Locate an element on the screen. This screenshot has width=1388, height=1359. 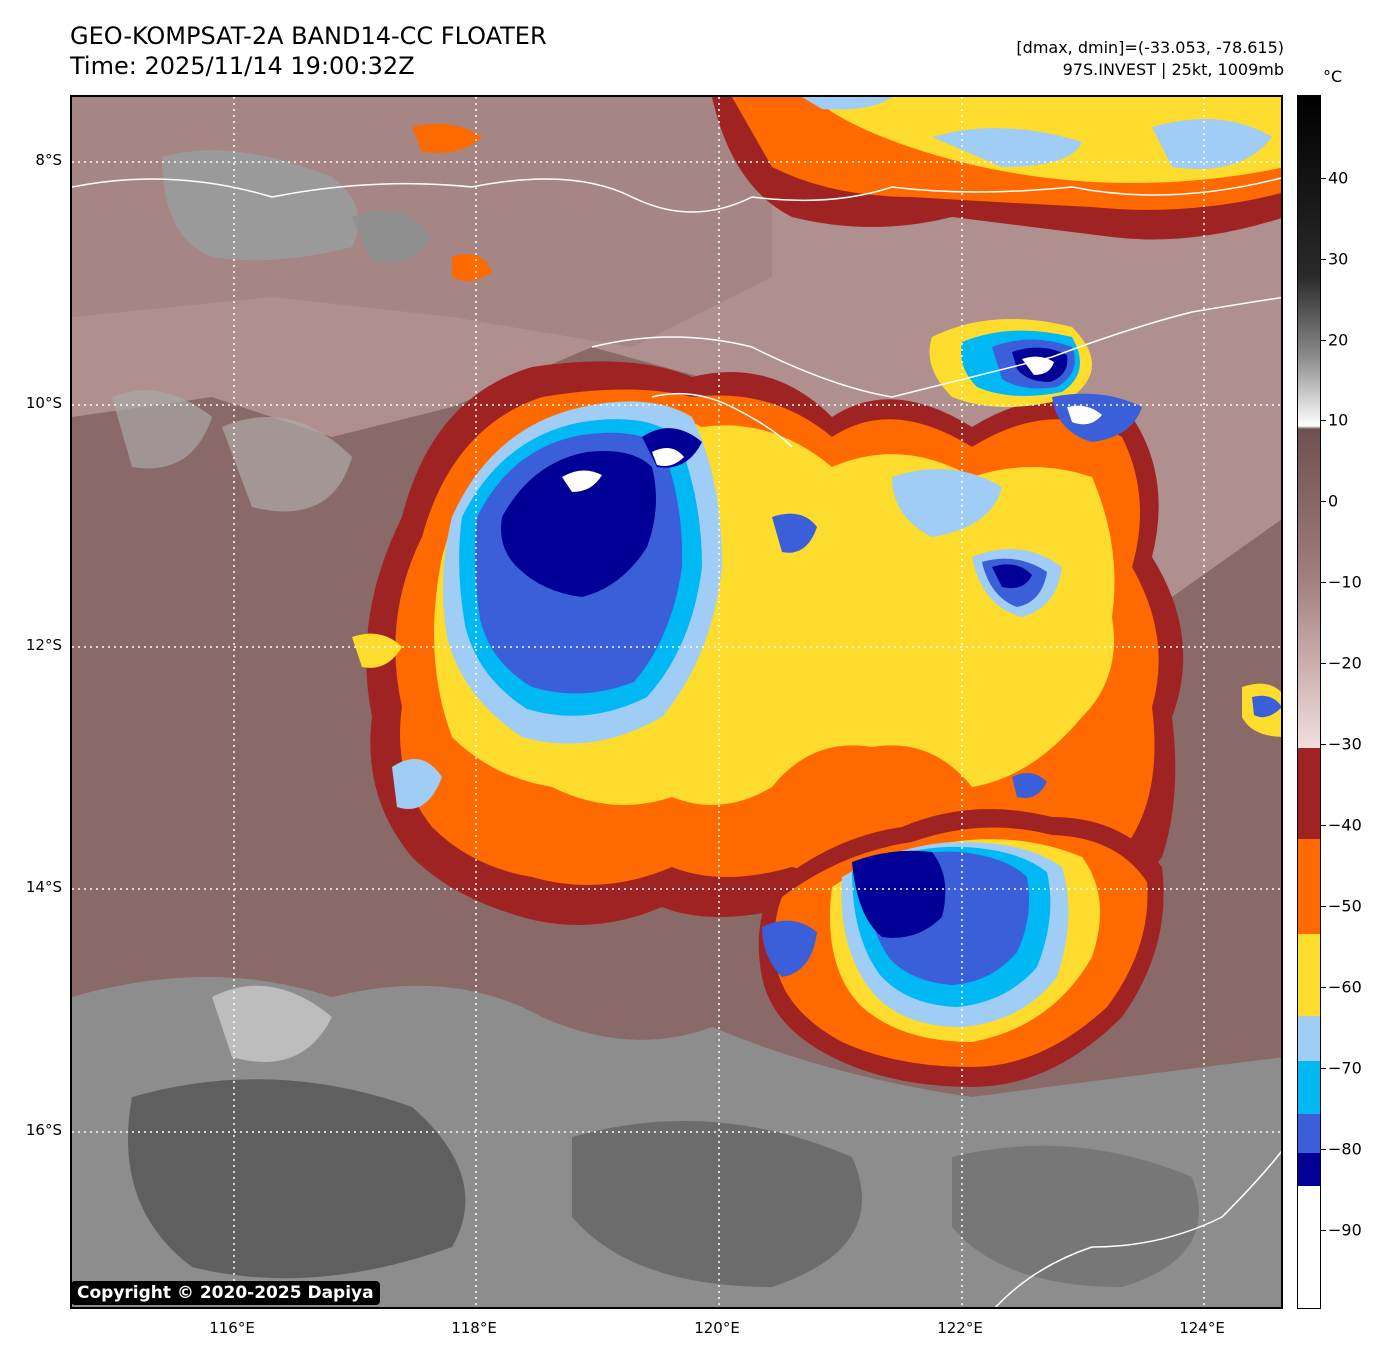
colorbar-label-20: 20 is located at coordinates (1338, 340).